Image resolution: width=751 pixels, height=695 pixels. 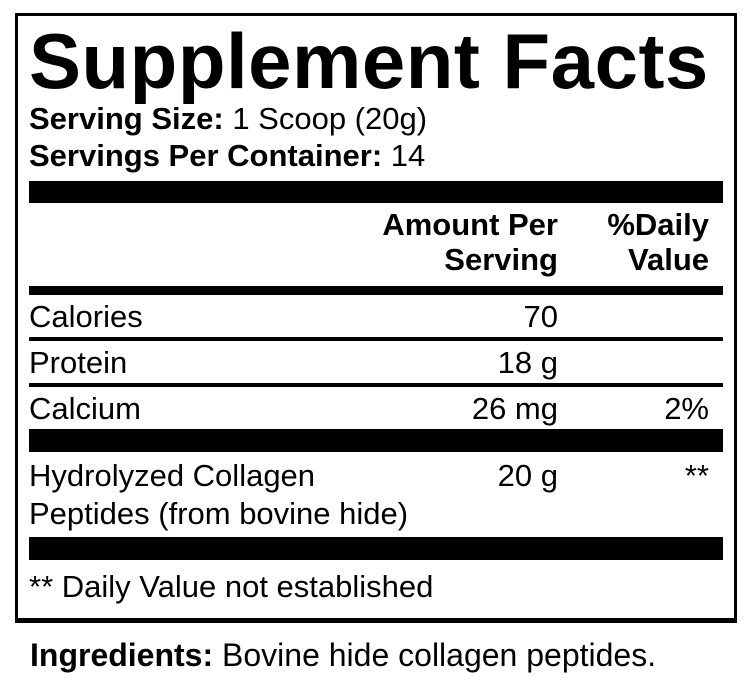 I want to click on nutrient-daily-value: 2%, so click(x=686, y=408).